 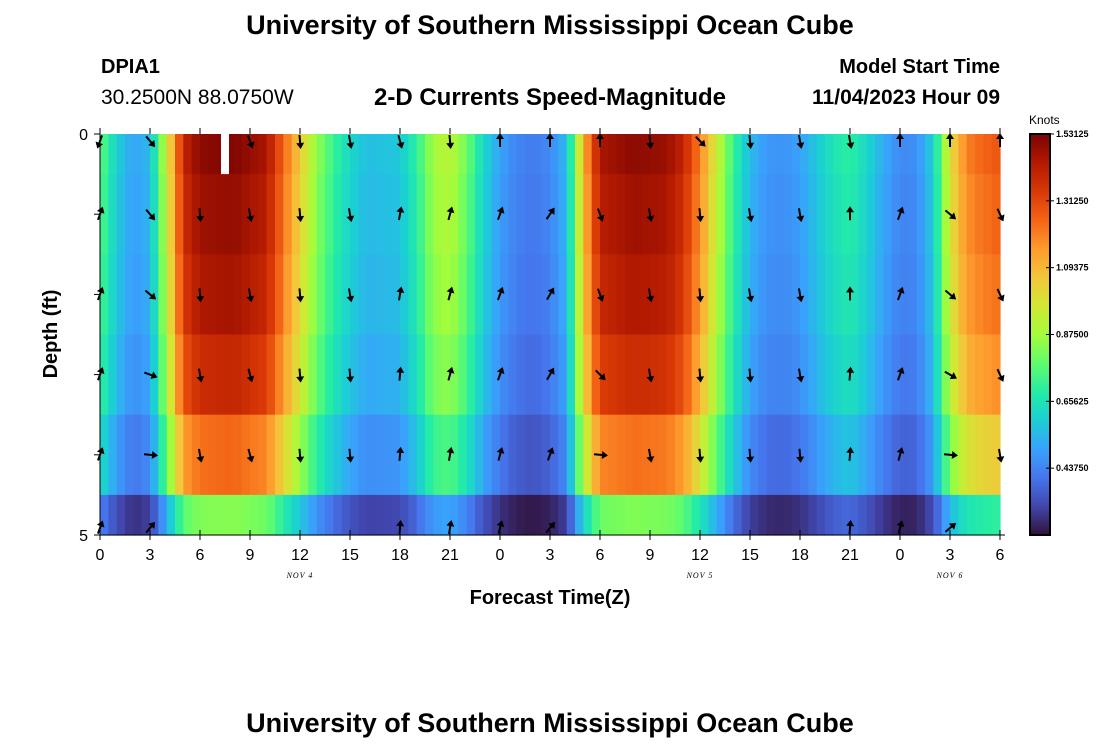 What do you see at coordinates (850, 555) in the screenshot?
I see `x-tick-label: 21` at bounding box center [850, 555].